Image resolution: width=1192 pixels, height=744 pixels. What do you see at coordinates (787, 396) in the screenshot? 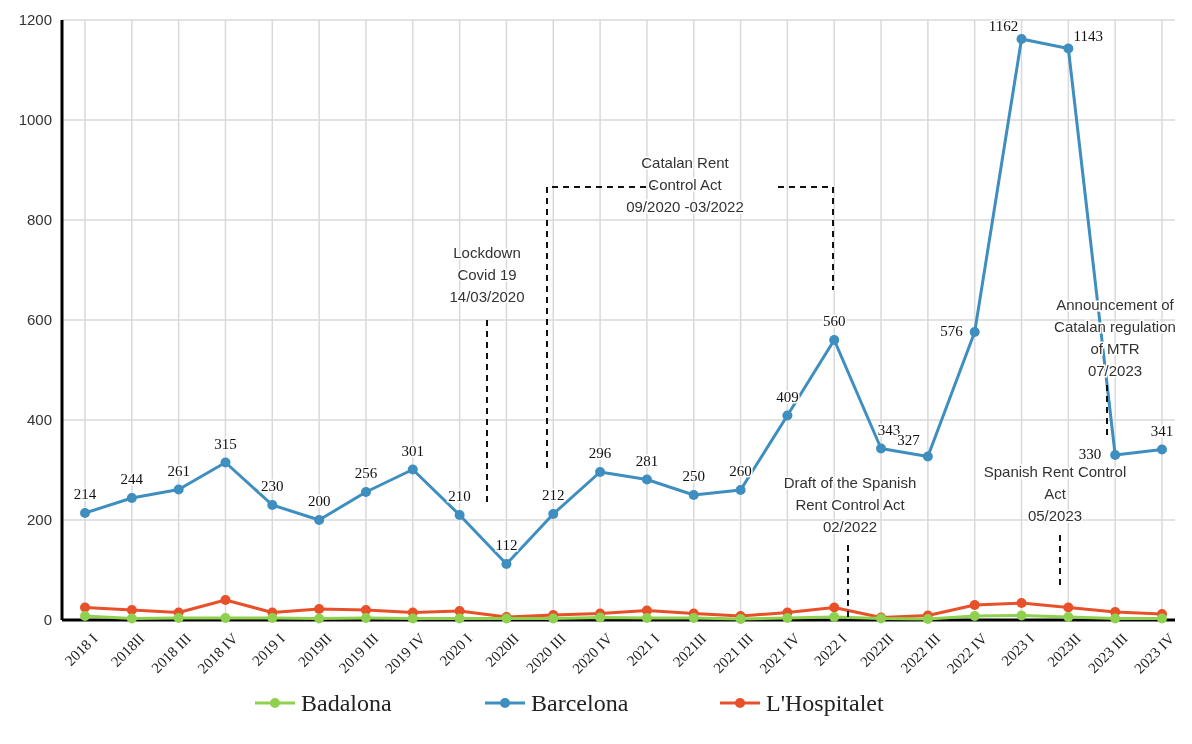
I see `data-label: 409` at bounding box center [787, 396].